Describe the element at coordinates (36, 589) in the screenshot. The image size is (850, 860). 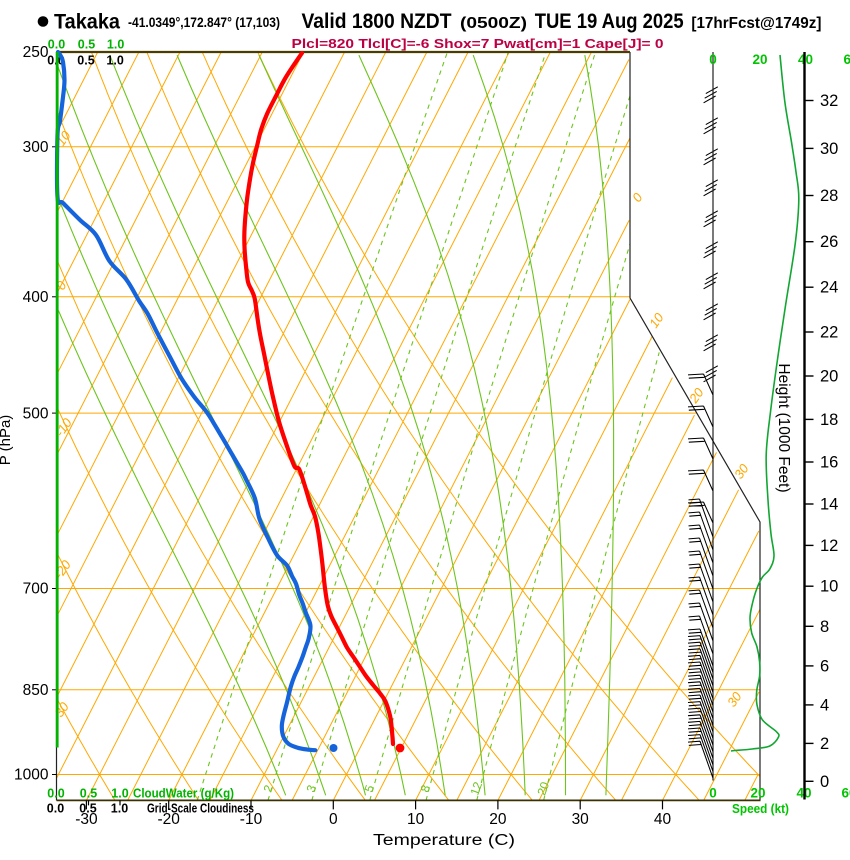
I see `svg-text: 700` at that location.